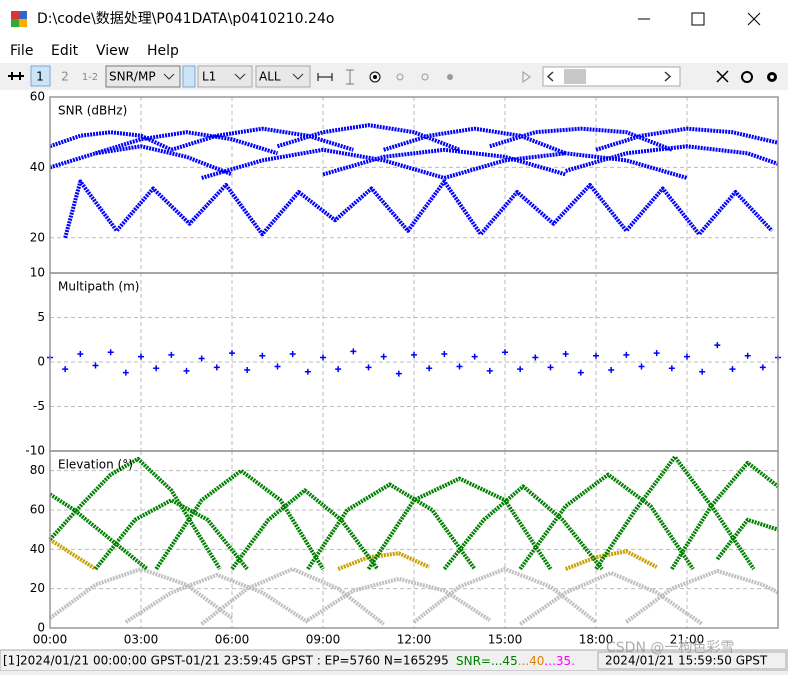  What do you see at coordinates (392, 76) in the screenshot?
I see `toolbar: 1 2 1-2 SNR/MP L1 ALL` at bounding box center [392, 76].